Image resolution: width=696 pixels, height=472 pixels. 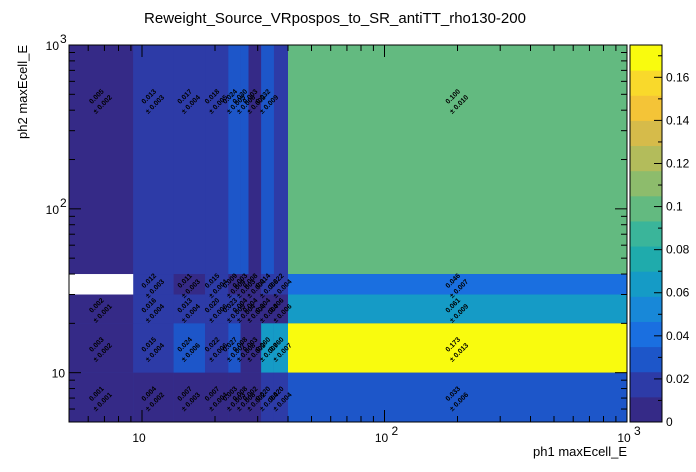 What do you see at coordinates (63, 203) in the screenshot?
I see `y-tick-exponent: 2` at bounding box center [63, 203].